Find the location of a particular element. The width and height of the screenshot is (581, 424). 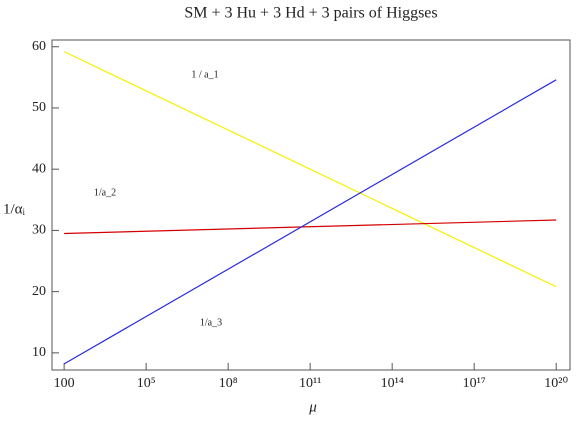

x-tick-label: 10¹¹ is located at coordinates (310, 383).